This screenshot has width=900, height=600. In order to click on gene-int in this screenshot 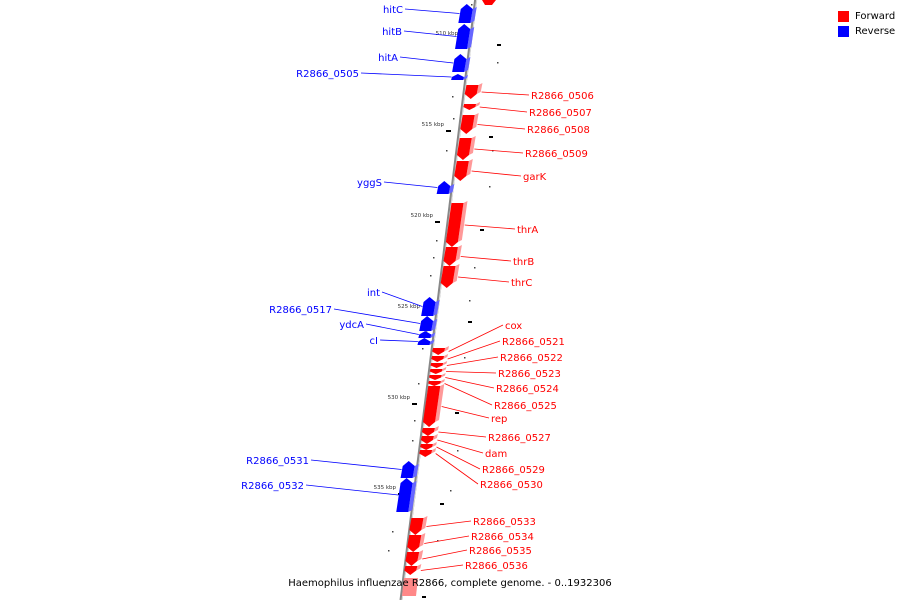, I will do `click(430, 306)`.